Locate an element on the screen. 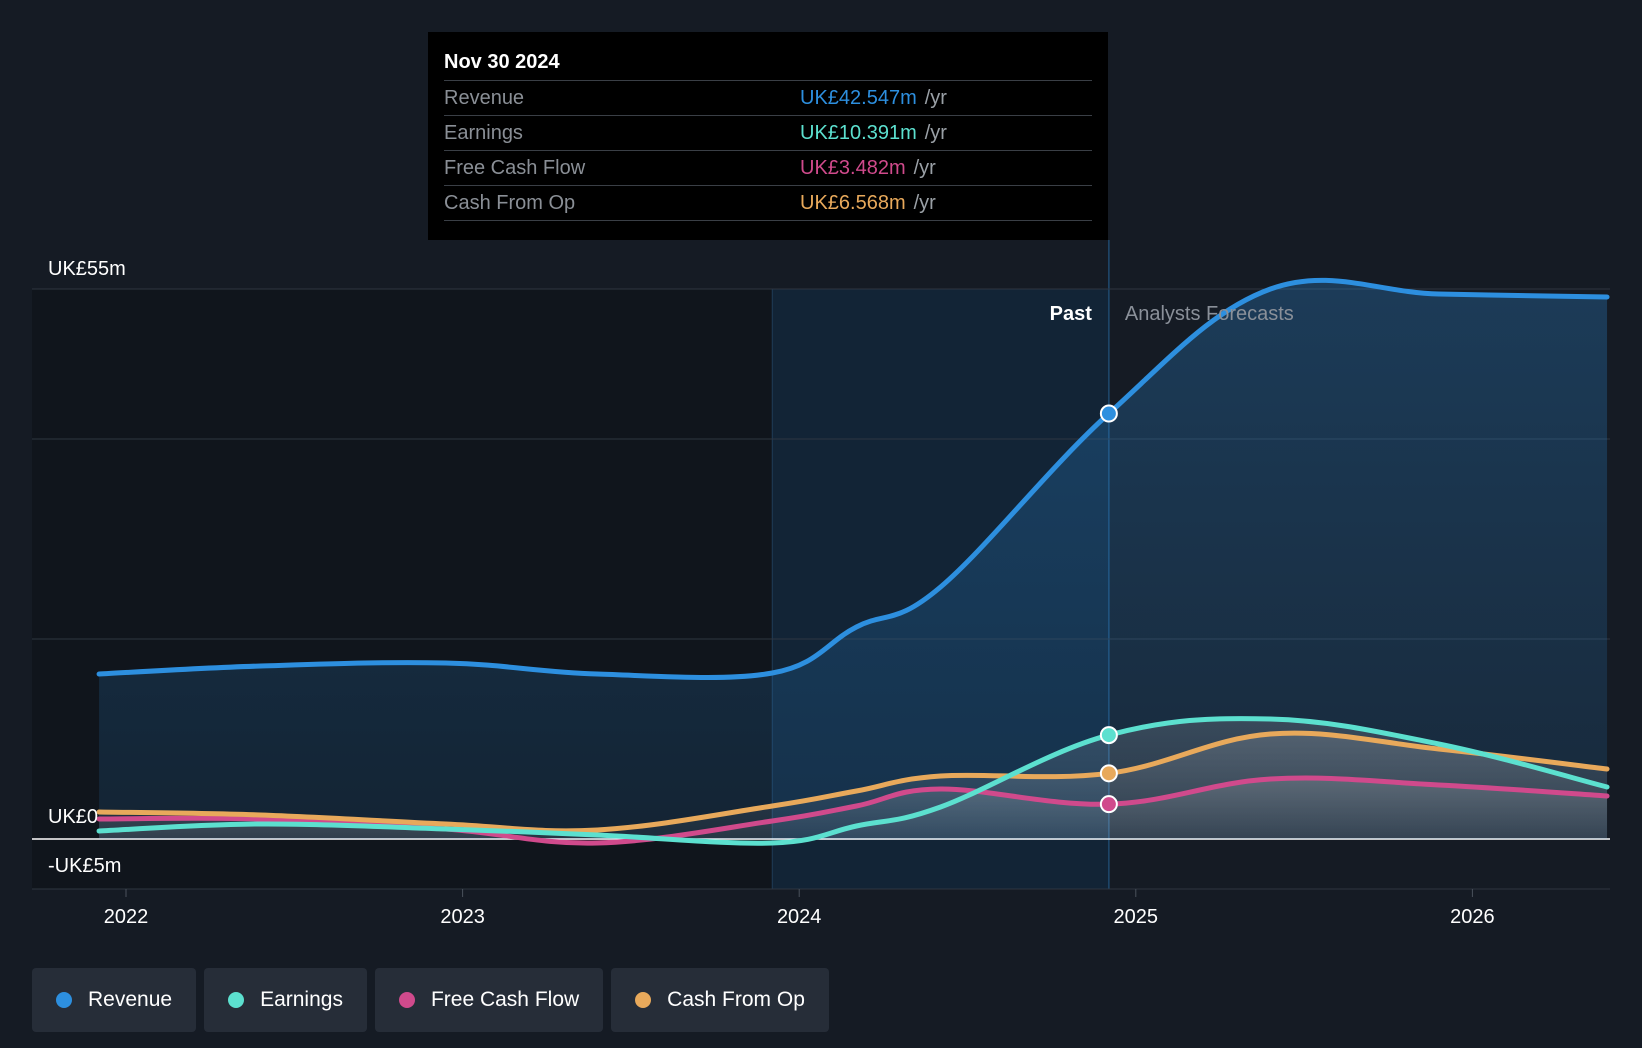 Image resolution: width=1642 pixels, height=1048 pixels. marker-earnings is located at coordinates (1108, 735).